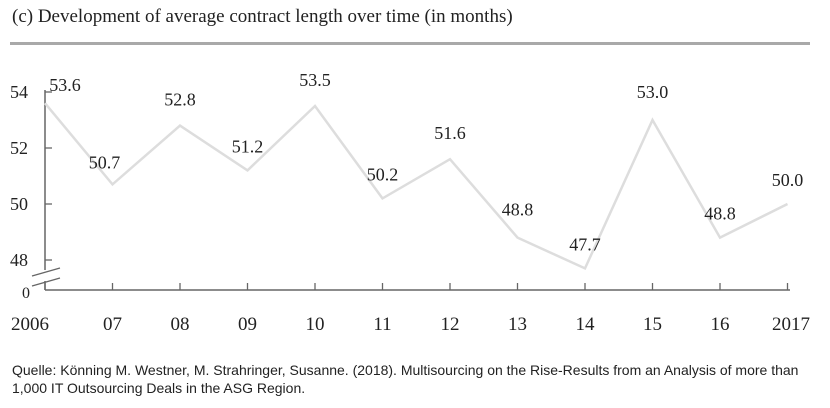 Image resolution: width=830 pixels, height=408 pixels. I want to click on data-label: 53.5, so click(315, 80).